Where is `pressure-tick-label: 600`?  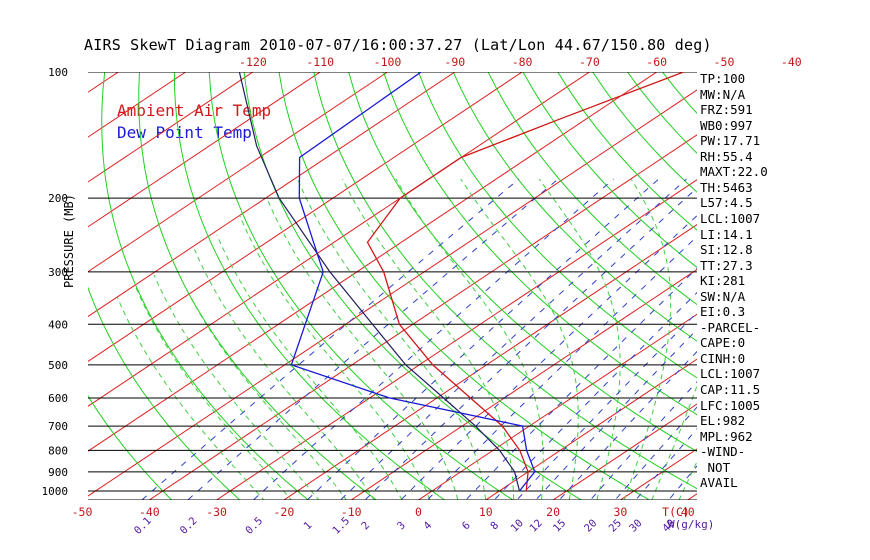 pressure-tick-label: 600 is located at coordinates (58, 398).